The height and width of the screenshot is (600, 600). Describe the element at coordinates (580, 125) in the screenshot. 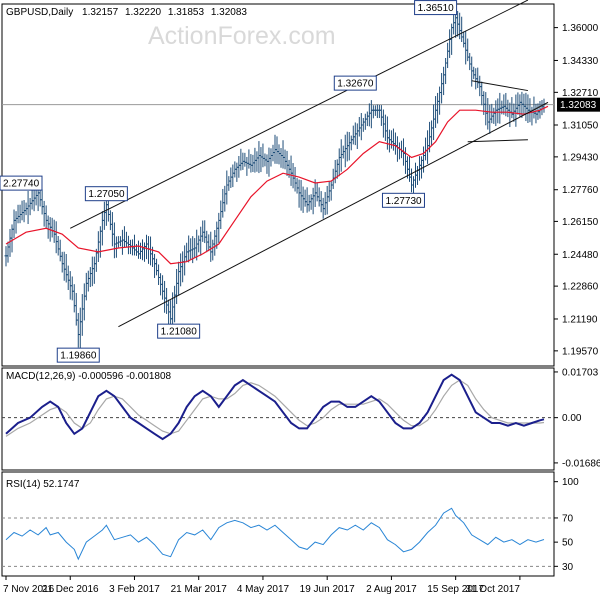

I see `price-tick-label: 1.31050` at that location.